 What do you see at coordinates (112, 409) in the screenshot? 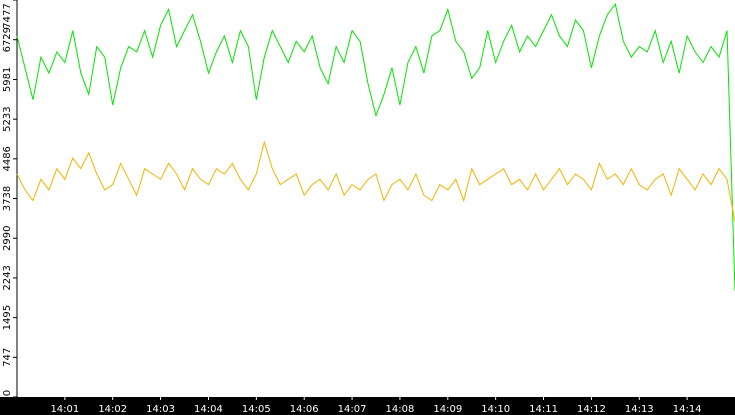
I see `x-tick-label: 14:02` at bounding box center [112, 409].